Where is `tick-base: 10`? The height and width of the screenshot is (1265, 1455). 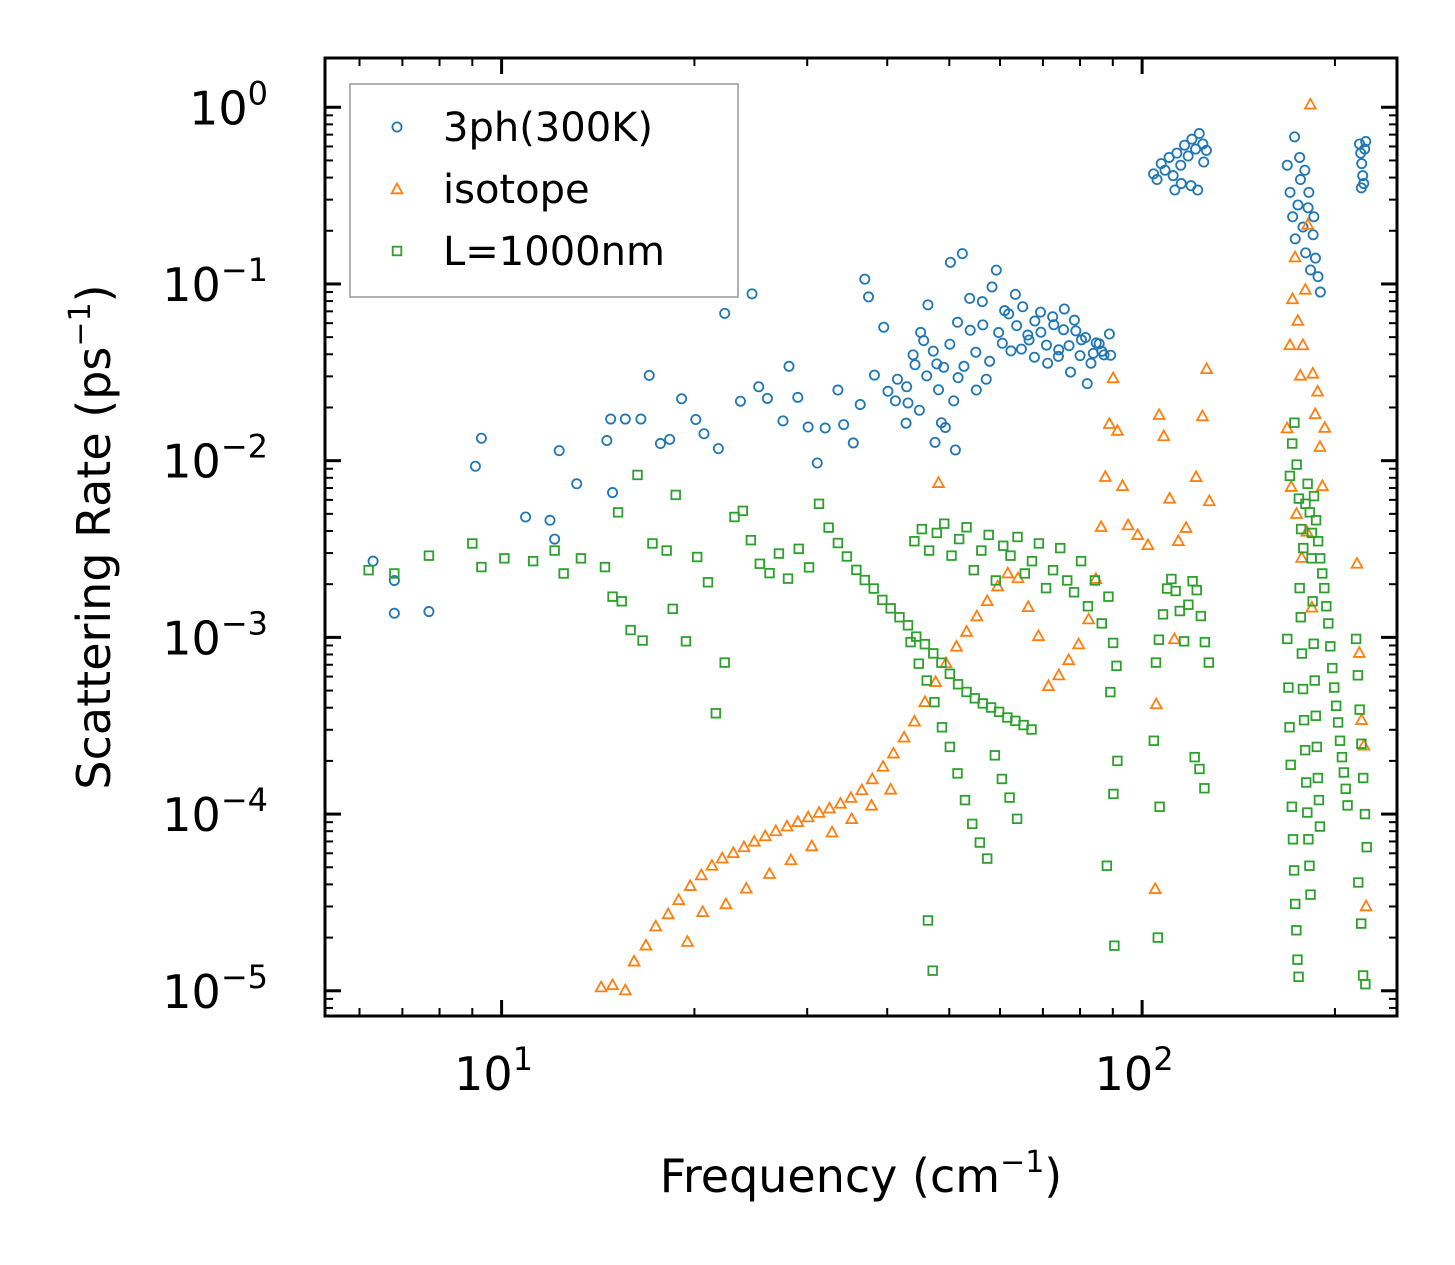 tick-base: 10 is located at coordinates (191, 285).